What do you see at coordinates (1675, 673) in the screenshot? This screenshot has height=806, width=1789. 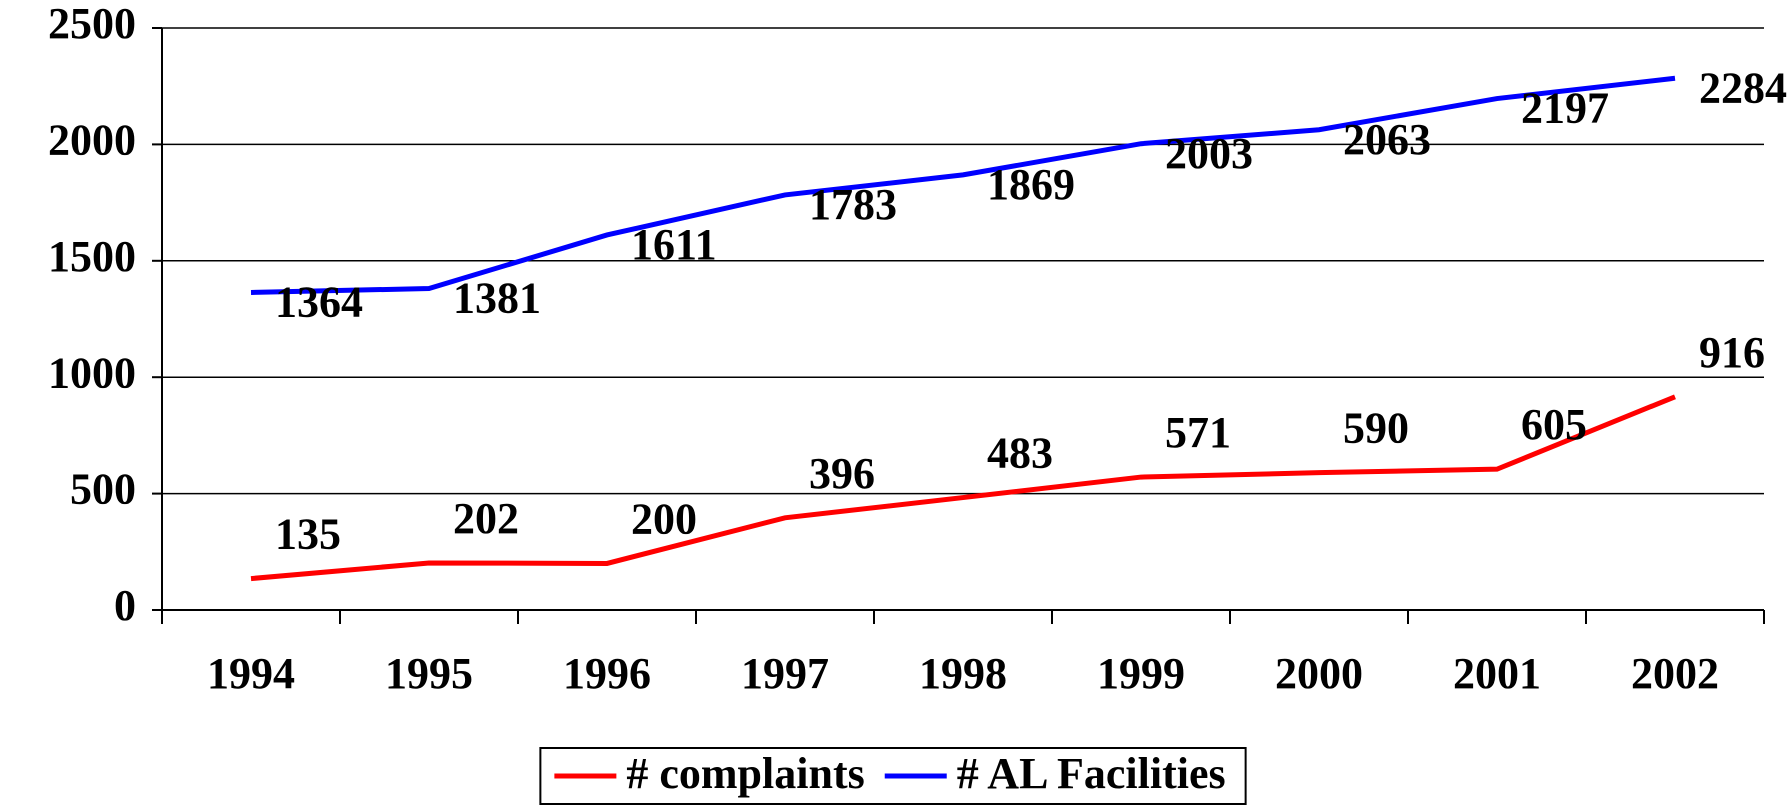 I see `x-tick-label: 2002` at bounding box center [1675, 673].